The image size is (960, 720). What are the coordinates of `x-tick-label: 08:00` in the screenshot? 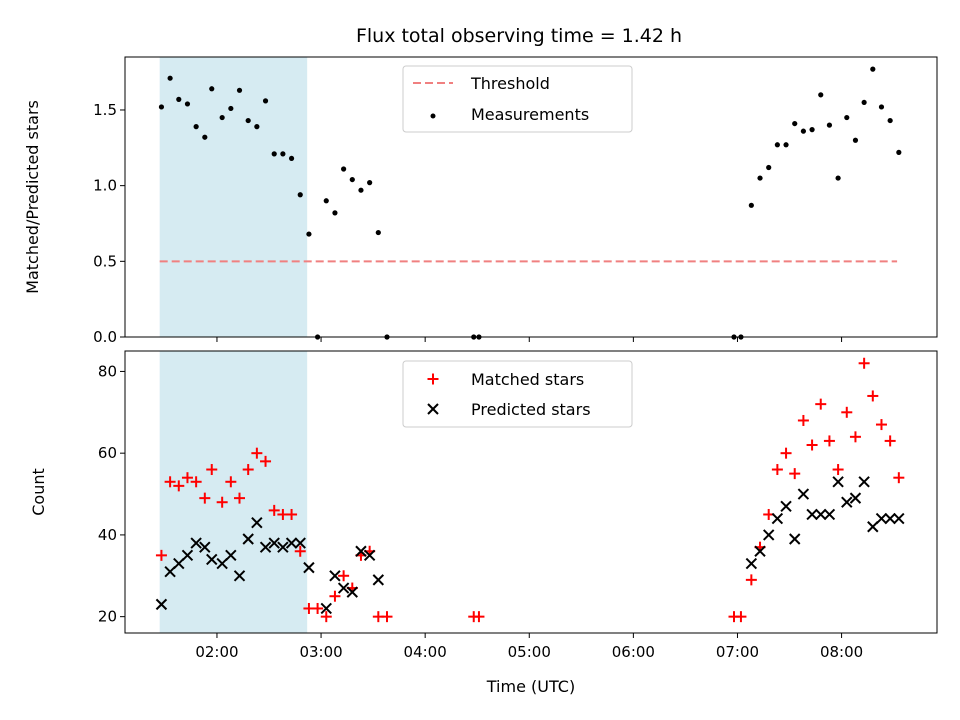 It's located at (841, 652).